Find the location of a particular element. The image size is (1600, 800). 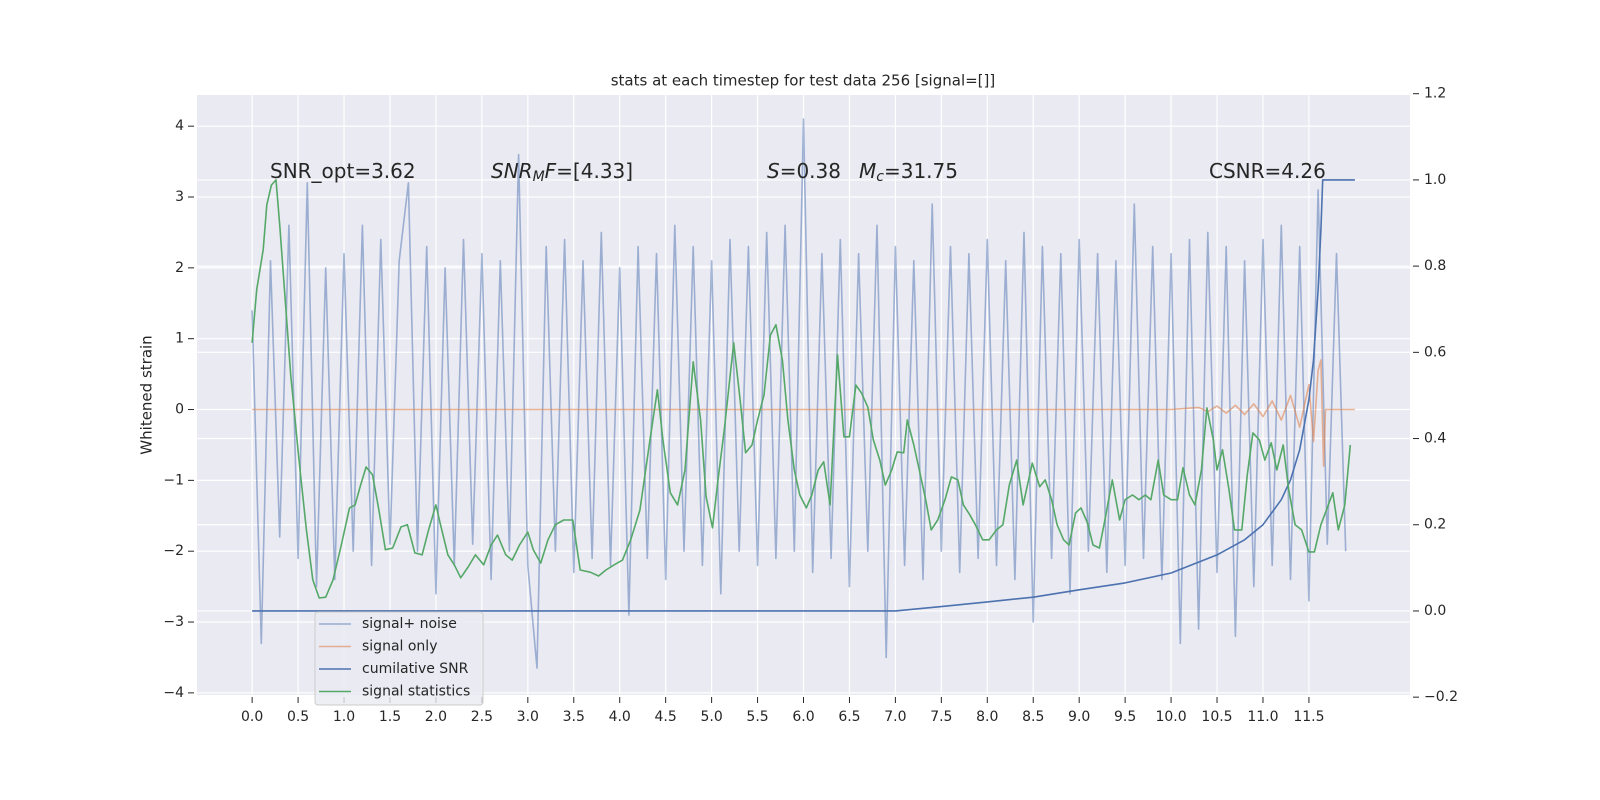

y2-tick-label: −0.2 is located at coordinates (1441, 697).